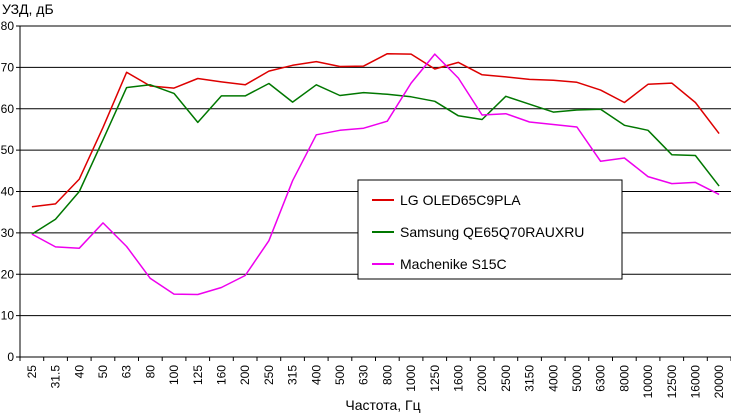 Image resolution: width=731 pixels, height=414 pixels. I want to click on x-tick-label: 6300, so click(601, 378).